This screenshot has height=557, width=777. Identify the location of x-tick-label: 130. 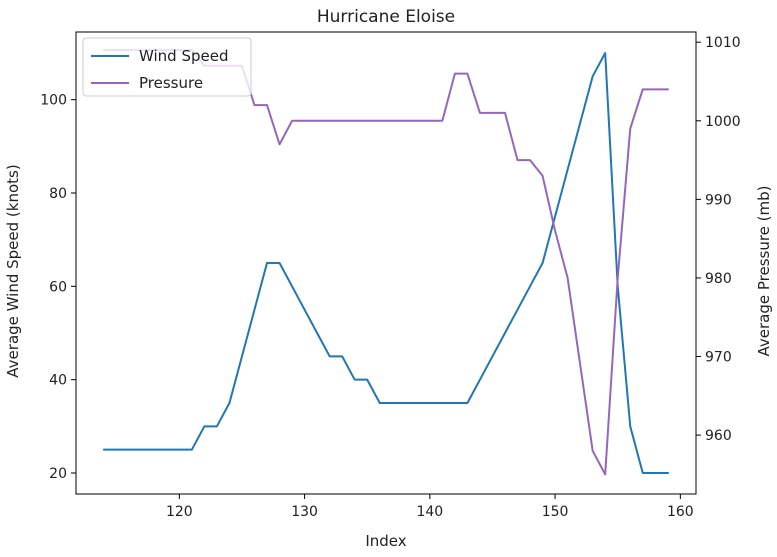
(304, 512).